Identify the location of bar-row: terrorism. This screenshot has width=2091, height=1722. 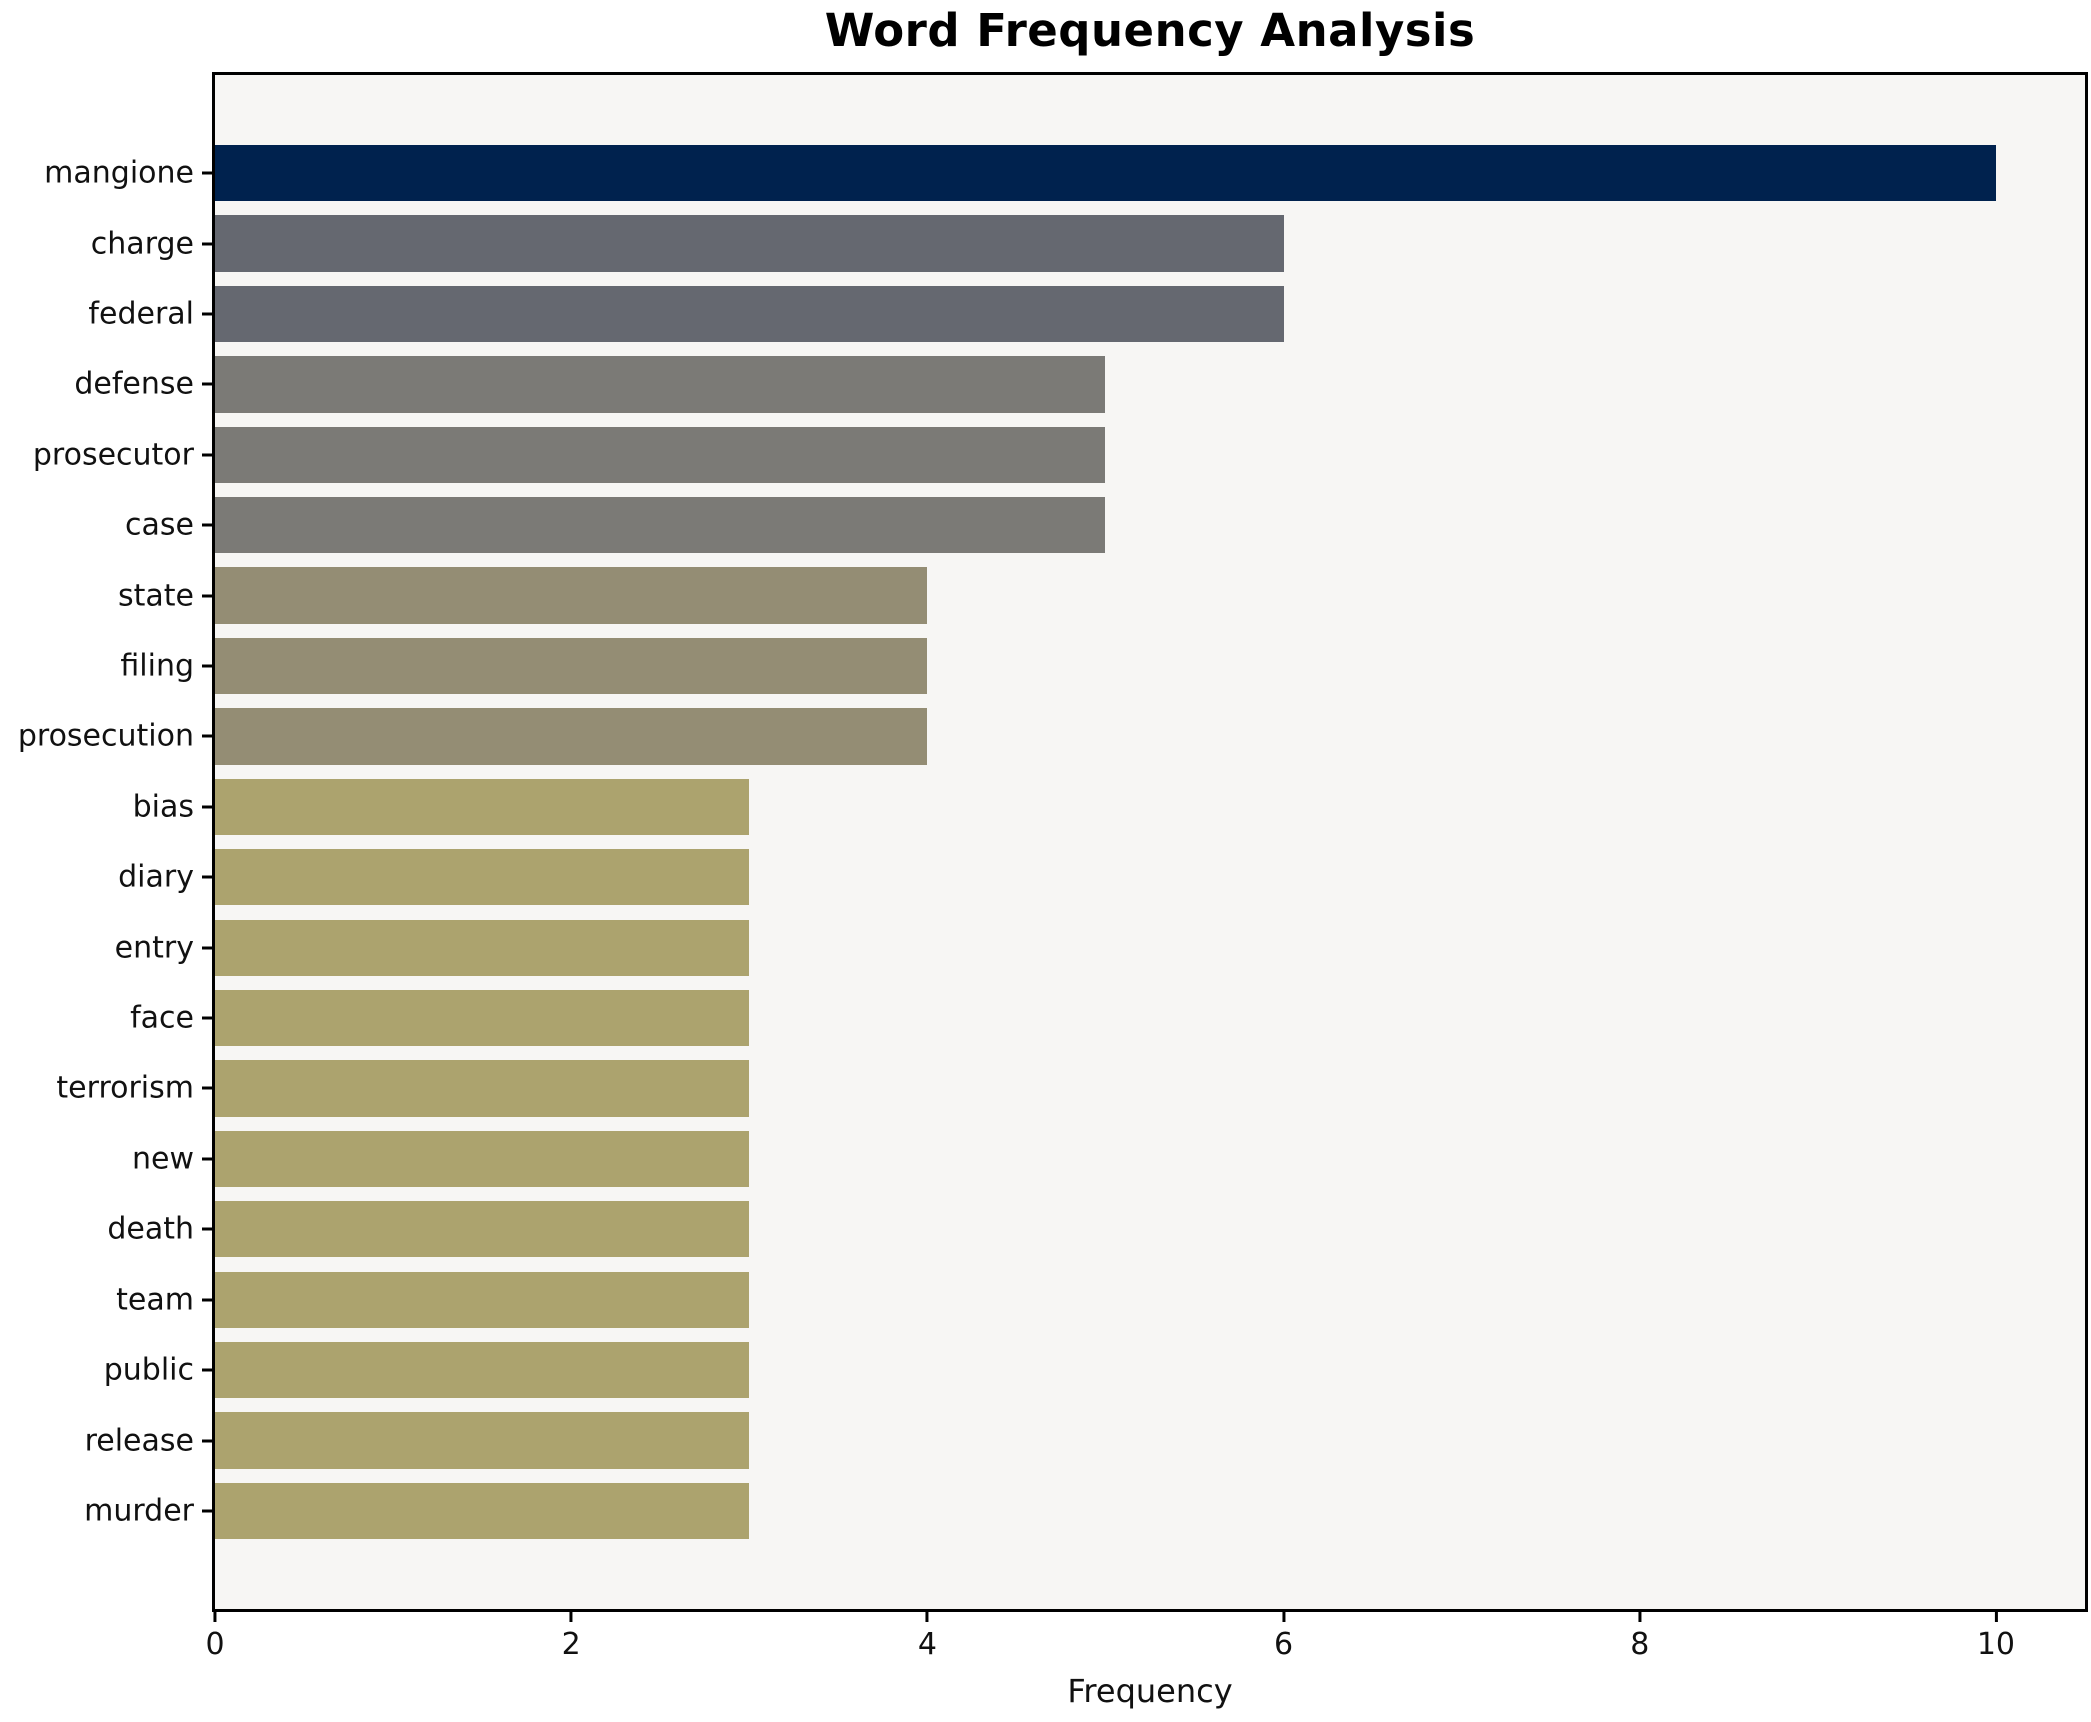
(1070, 1088).